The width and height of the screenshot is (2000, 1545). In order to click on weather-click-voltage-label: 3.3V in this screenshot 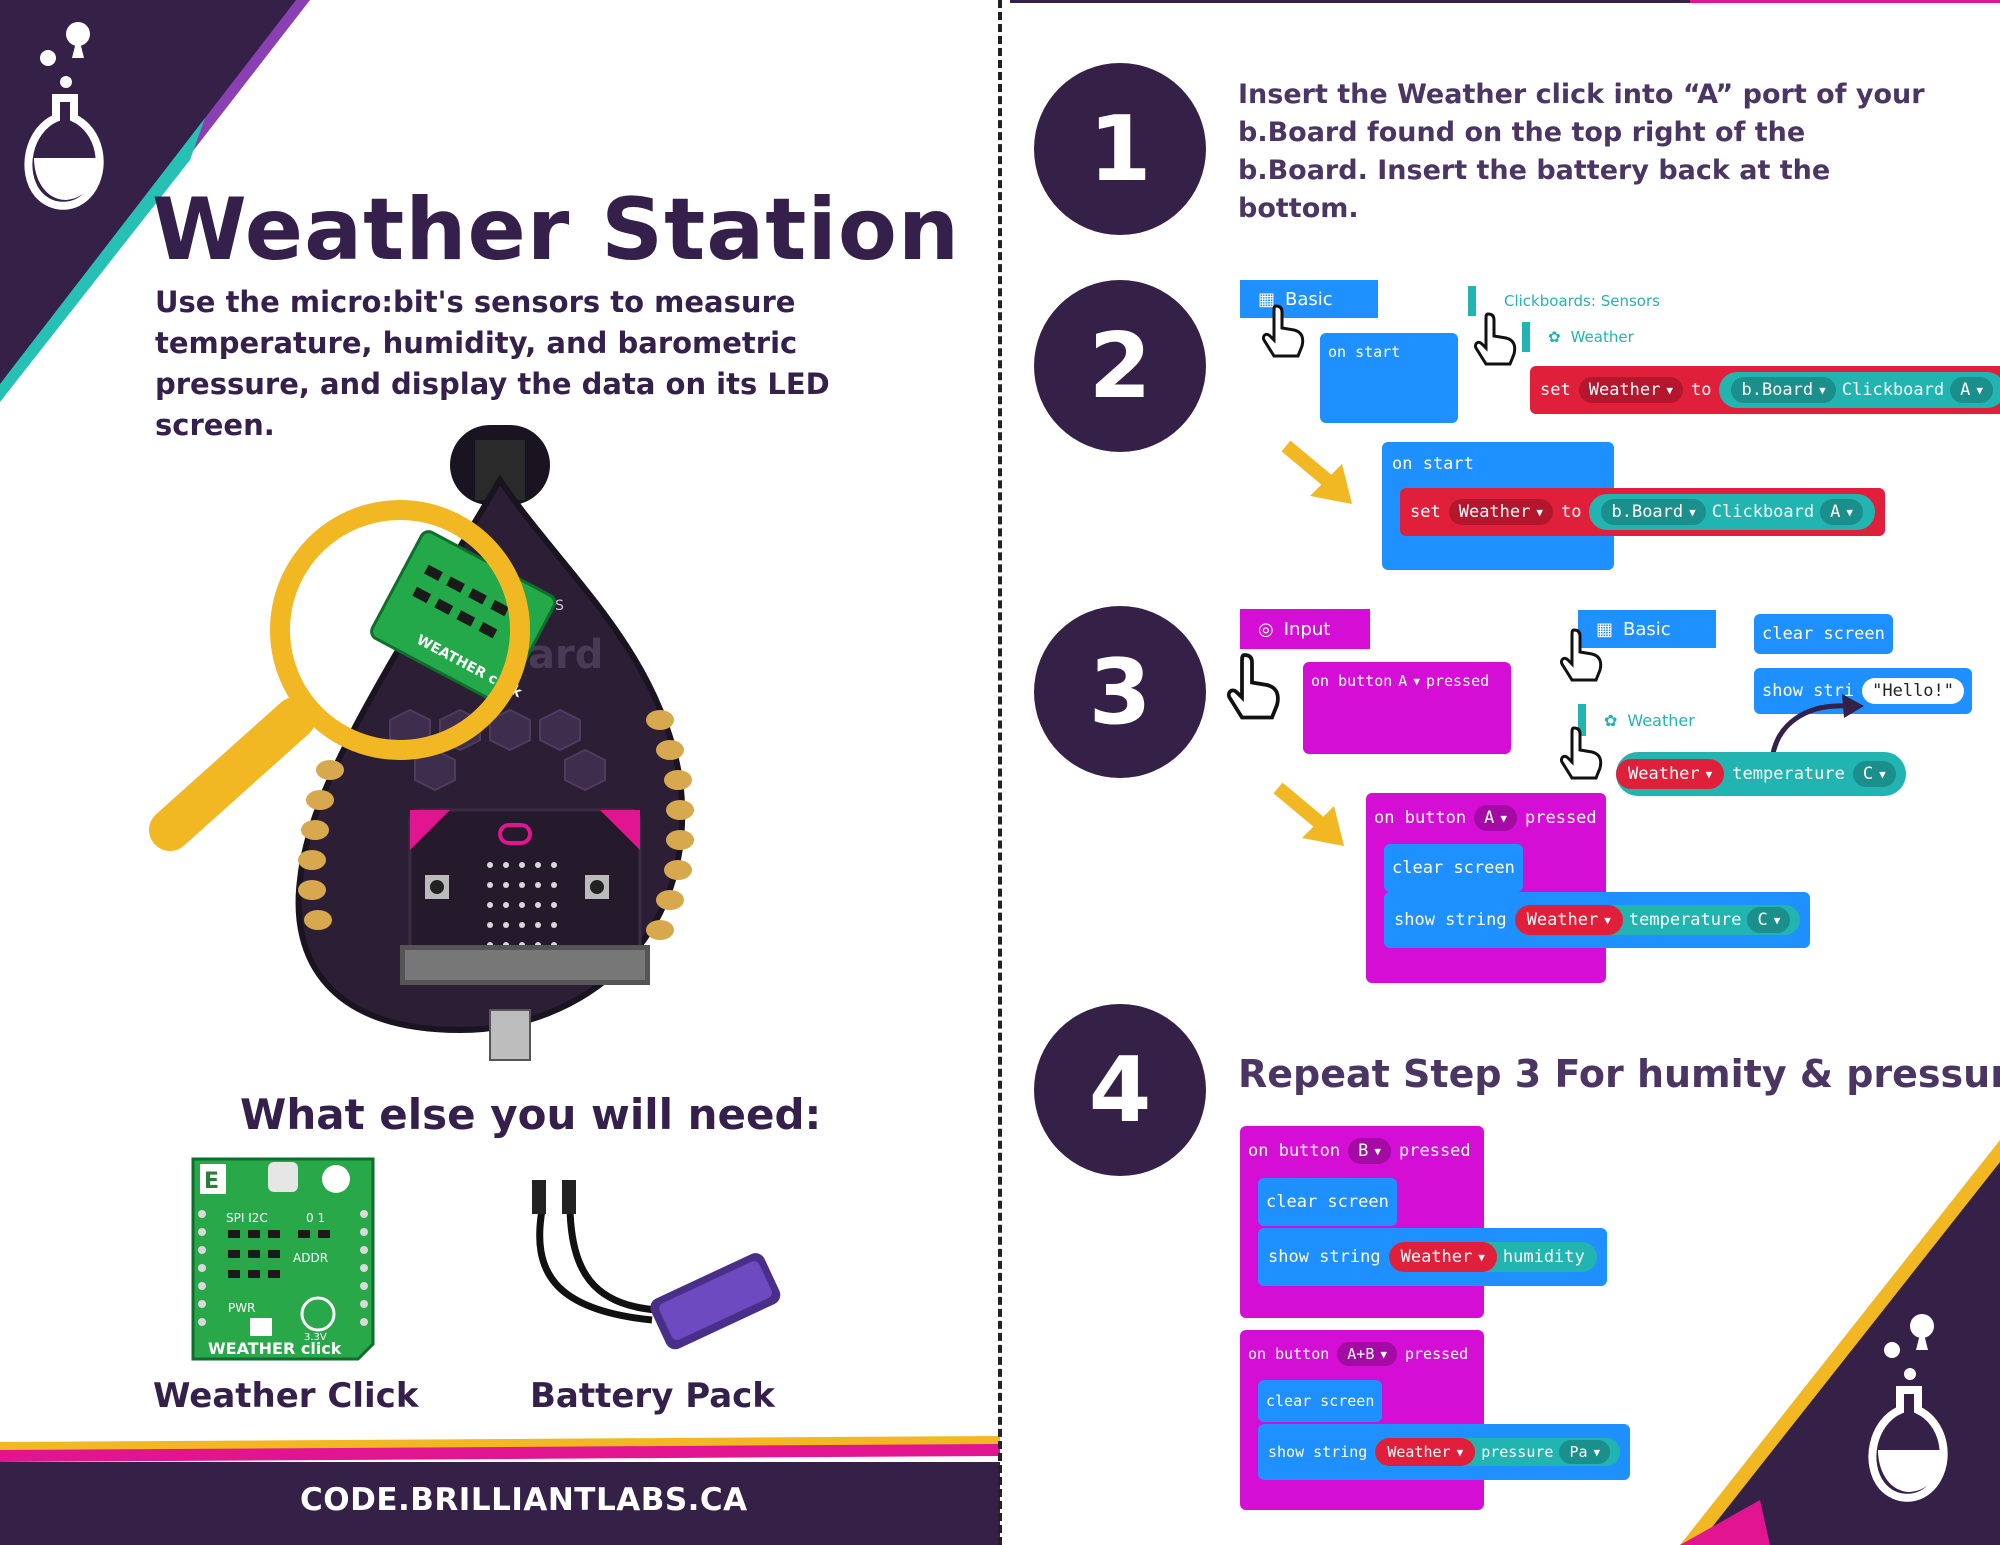, I will do `click(315, 1337)`.